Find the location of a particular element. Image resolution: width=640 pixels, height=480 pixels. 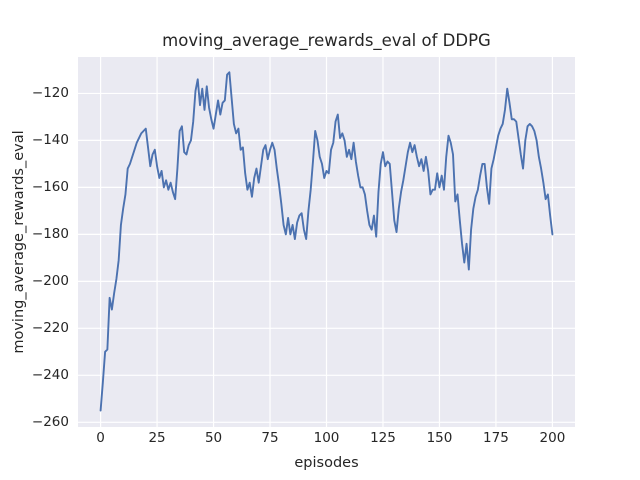

x-tick-label: 100 is located at coordinates (326, 438).